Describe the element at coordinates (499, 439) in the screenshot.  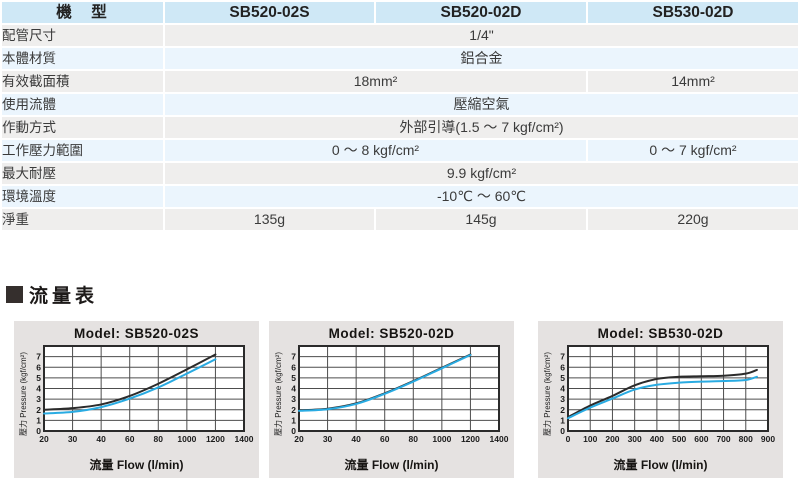
I see `x-tick-label: 1400` at that location.